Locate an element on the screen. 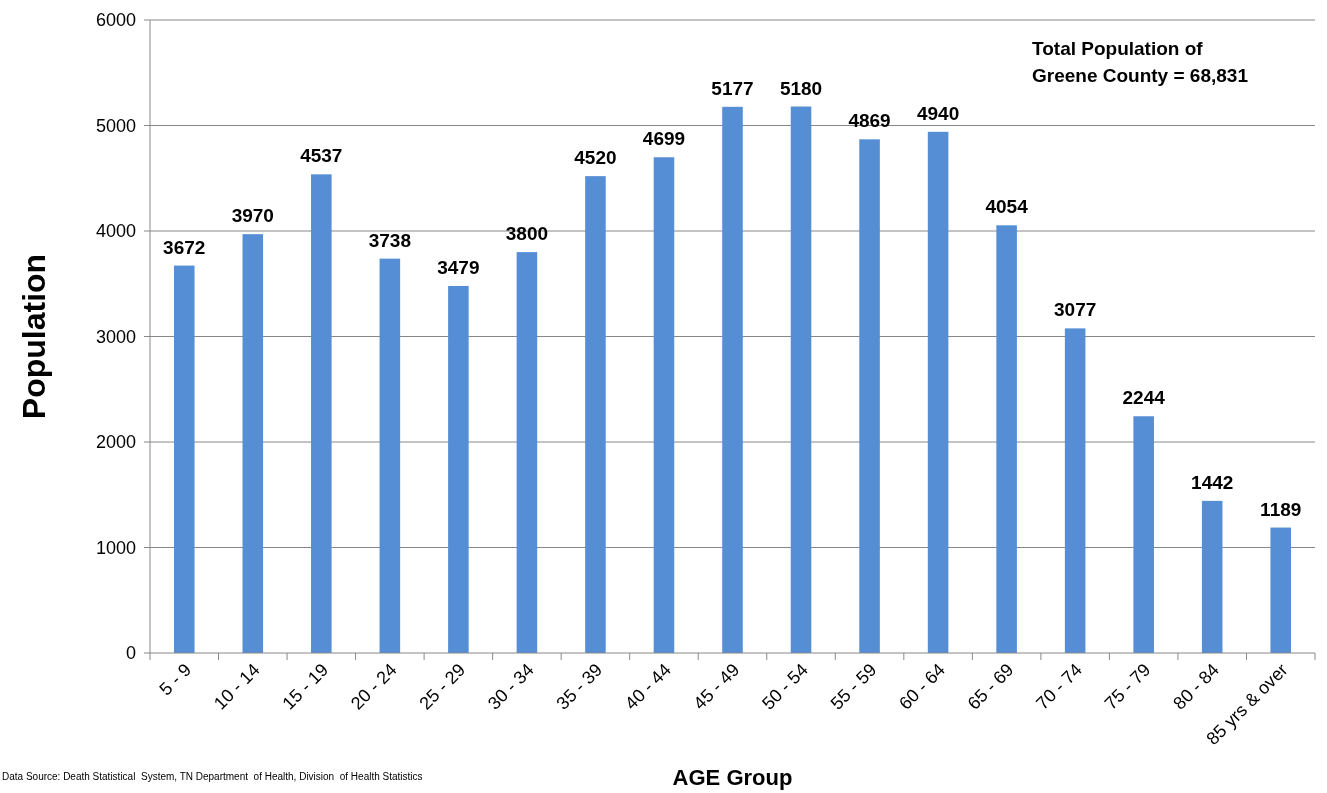 The image size is (1327, 793). x-tick-label: 65 - 69 is located at coordinates (990, 686).